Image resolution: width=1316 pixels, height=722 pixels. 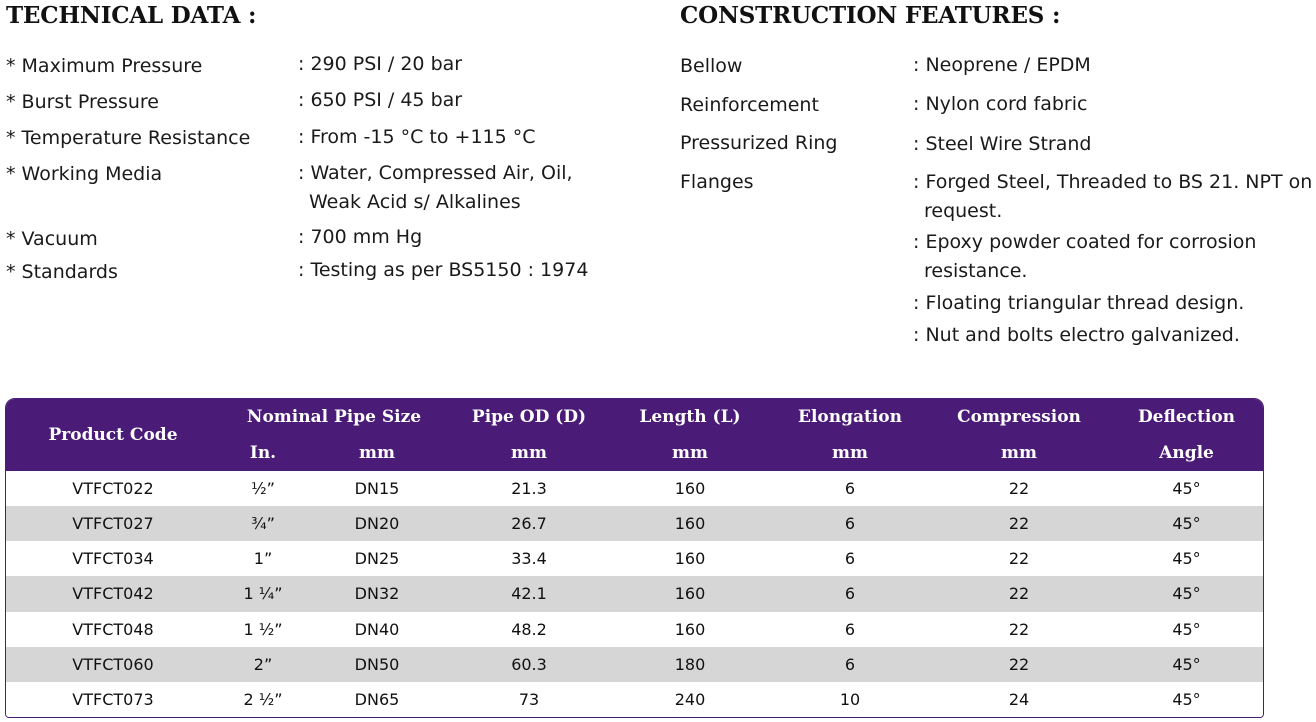 What do you see at coordinates (529, 699) in the screenshot?
I see `cell-od: 73` at bounding box center [529, 699].